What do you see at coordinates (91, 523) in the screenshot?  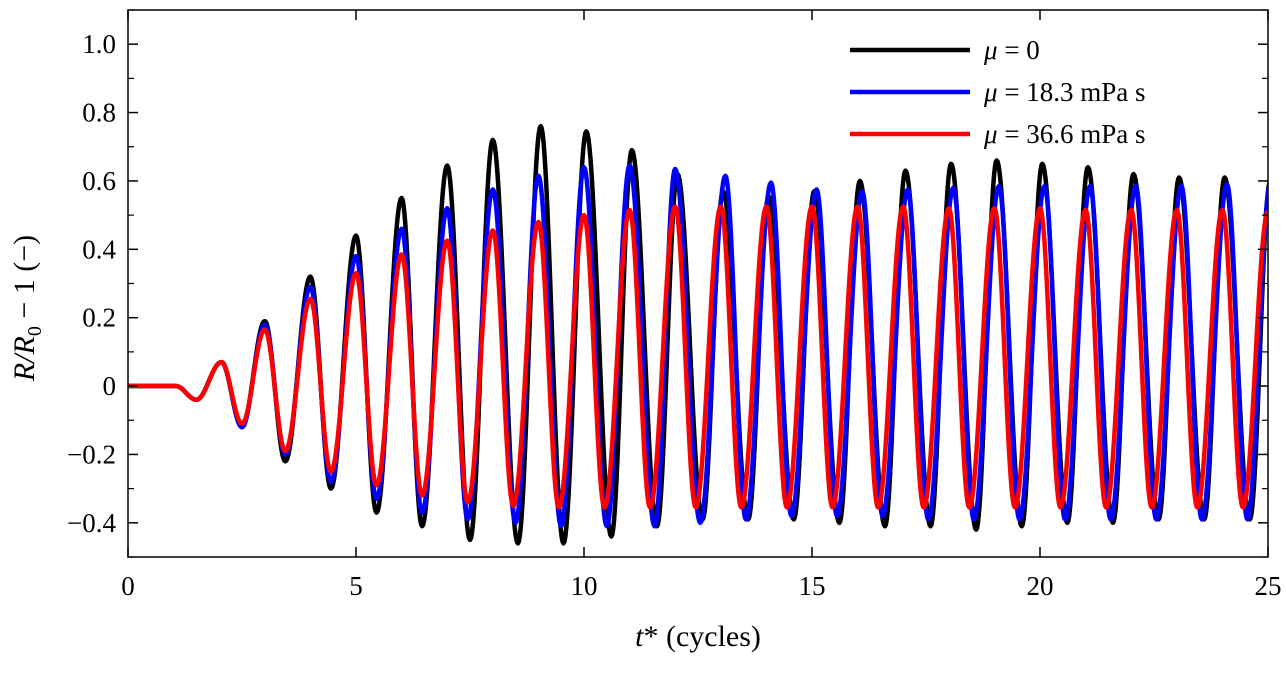 I see `y-tick-label: −0.4` at bounding box center [91, 523].